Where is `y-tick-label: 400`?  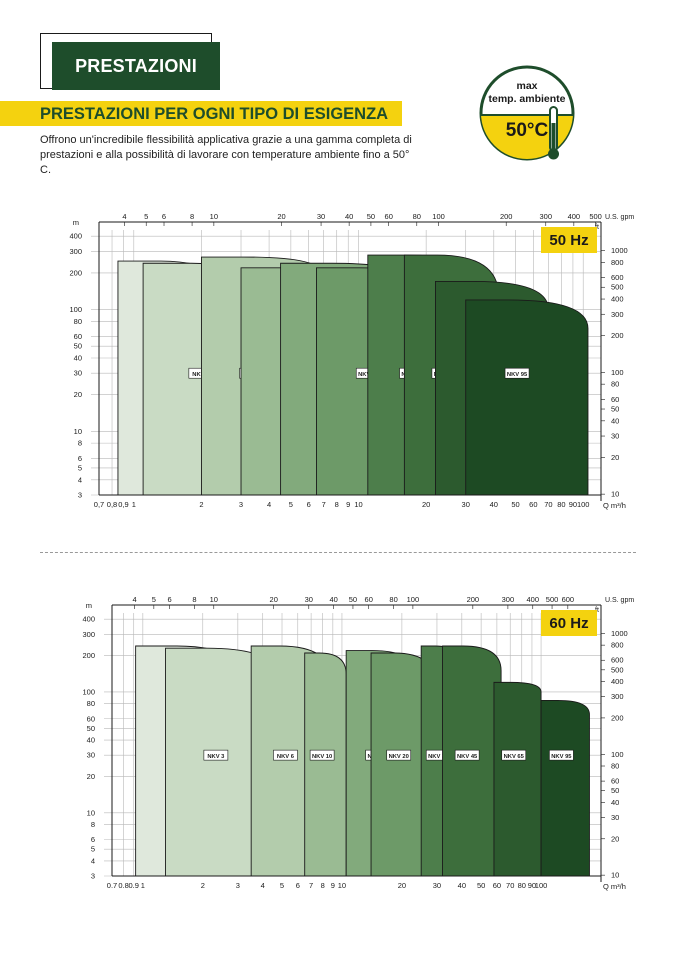
y-tick-label: 400 is located at coordinates (75, 236).